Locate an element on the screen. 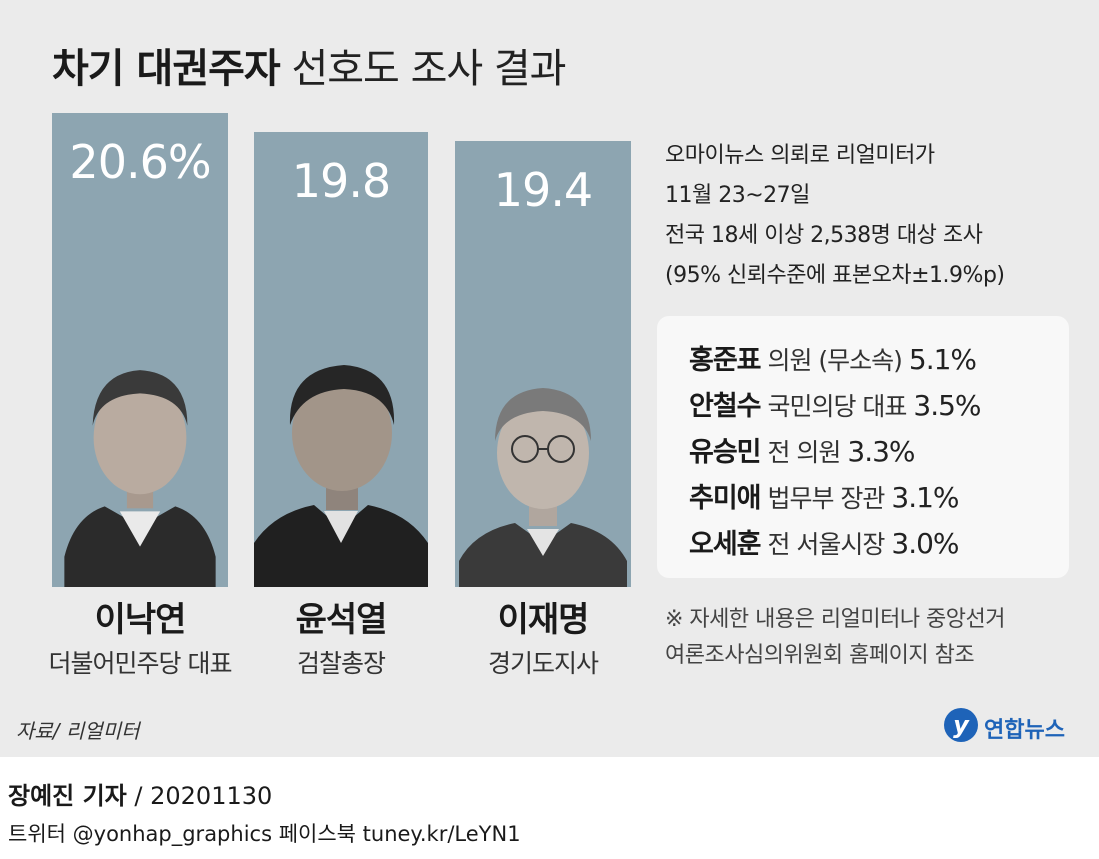 This screenshot has height=859, width=1099. other-candidate-role: 법무부 장관 is located at coordinates (826, 498).